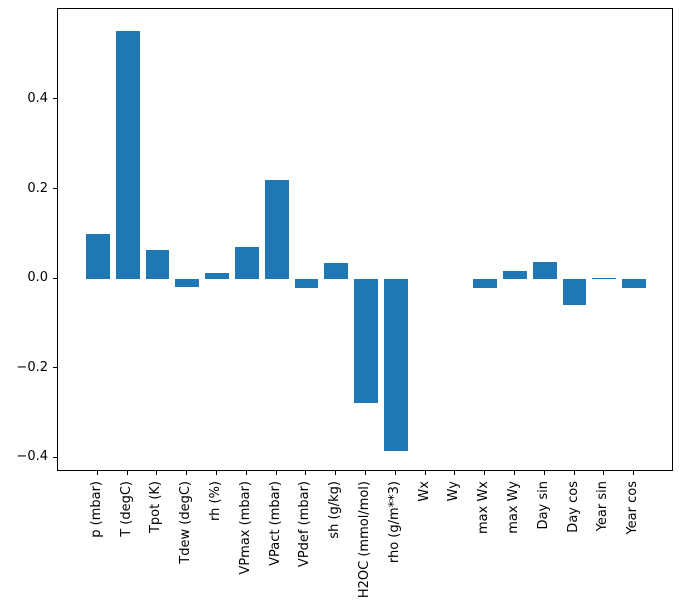 The width and height of the screenshot is (683, 616). Describe the element at coordinates (32, 456) in the screenshot. I see `y-tick-label: −0.4` at that location.